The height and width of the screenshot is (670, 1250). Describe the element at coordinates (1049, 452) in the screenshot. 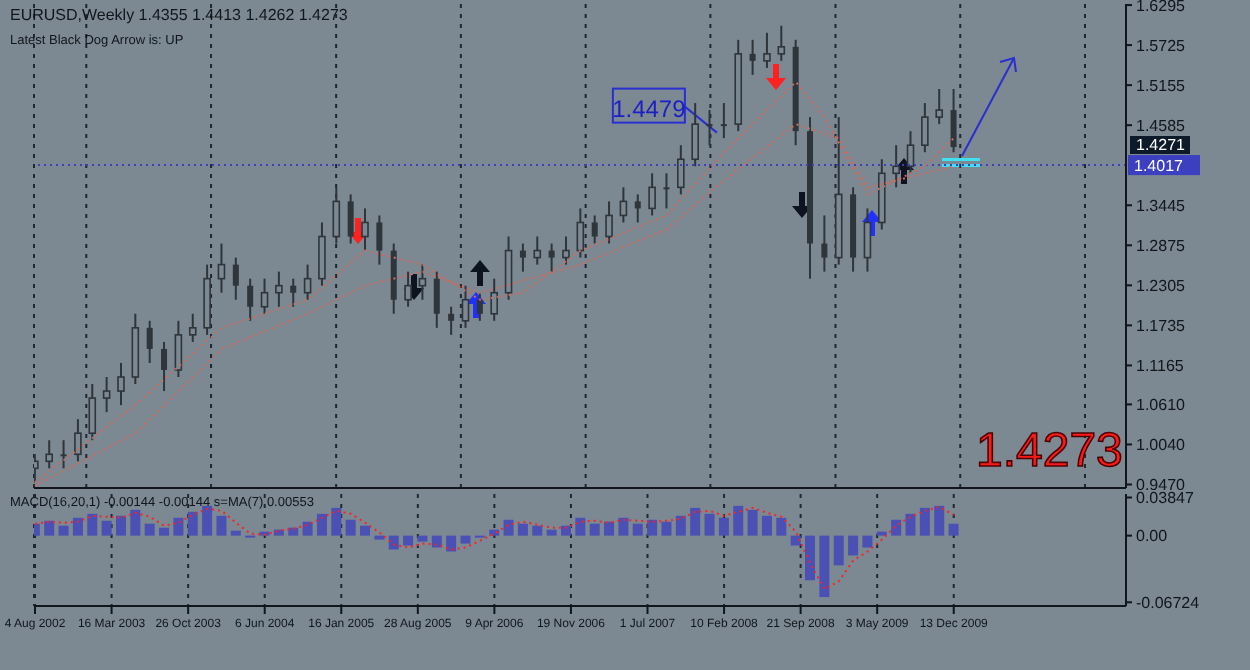

I see `annotation: 1.4273` at that location.